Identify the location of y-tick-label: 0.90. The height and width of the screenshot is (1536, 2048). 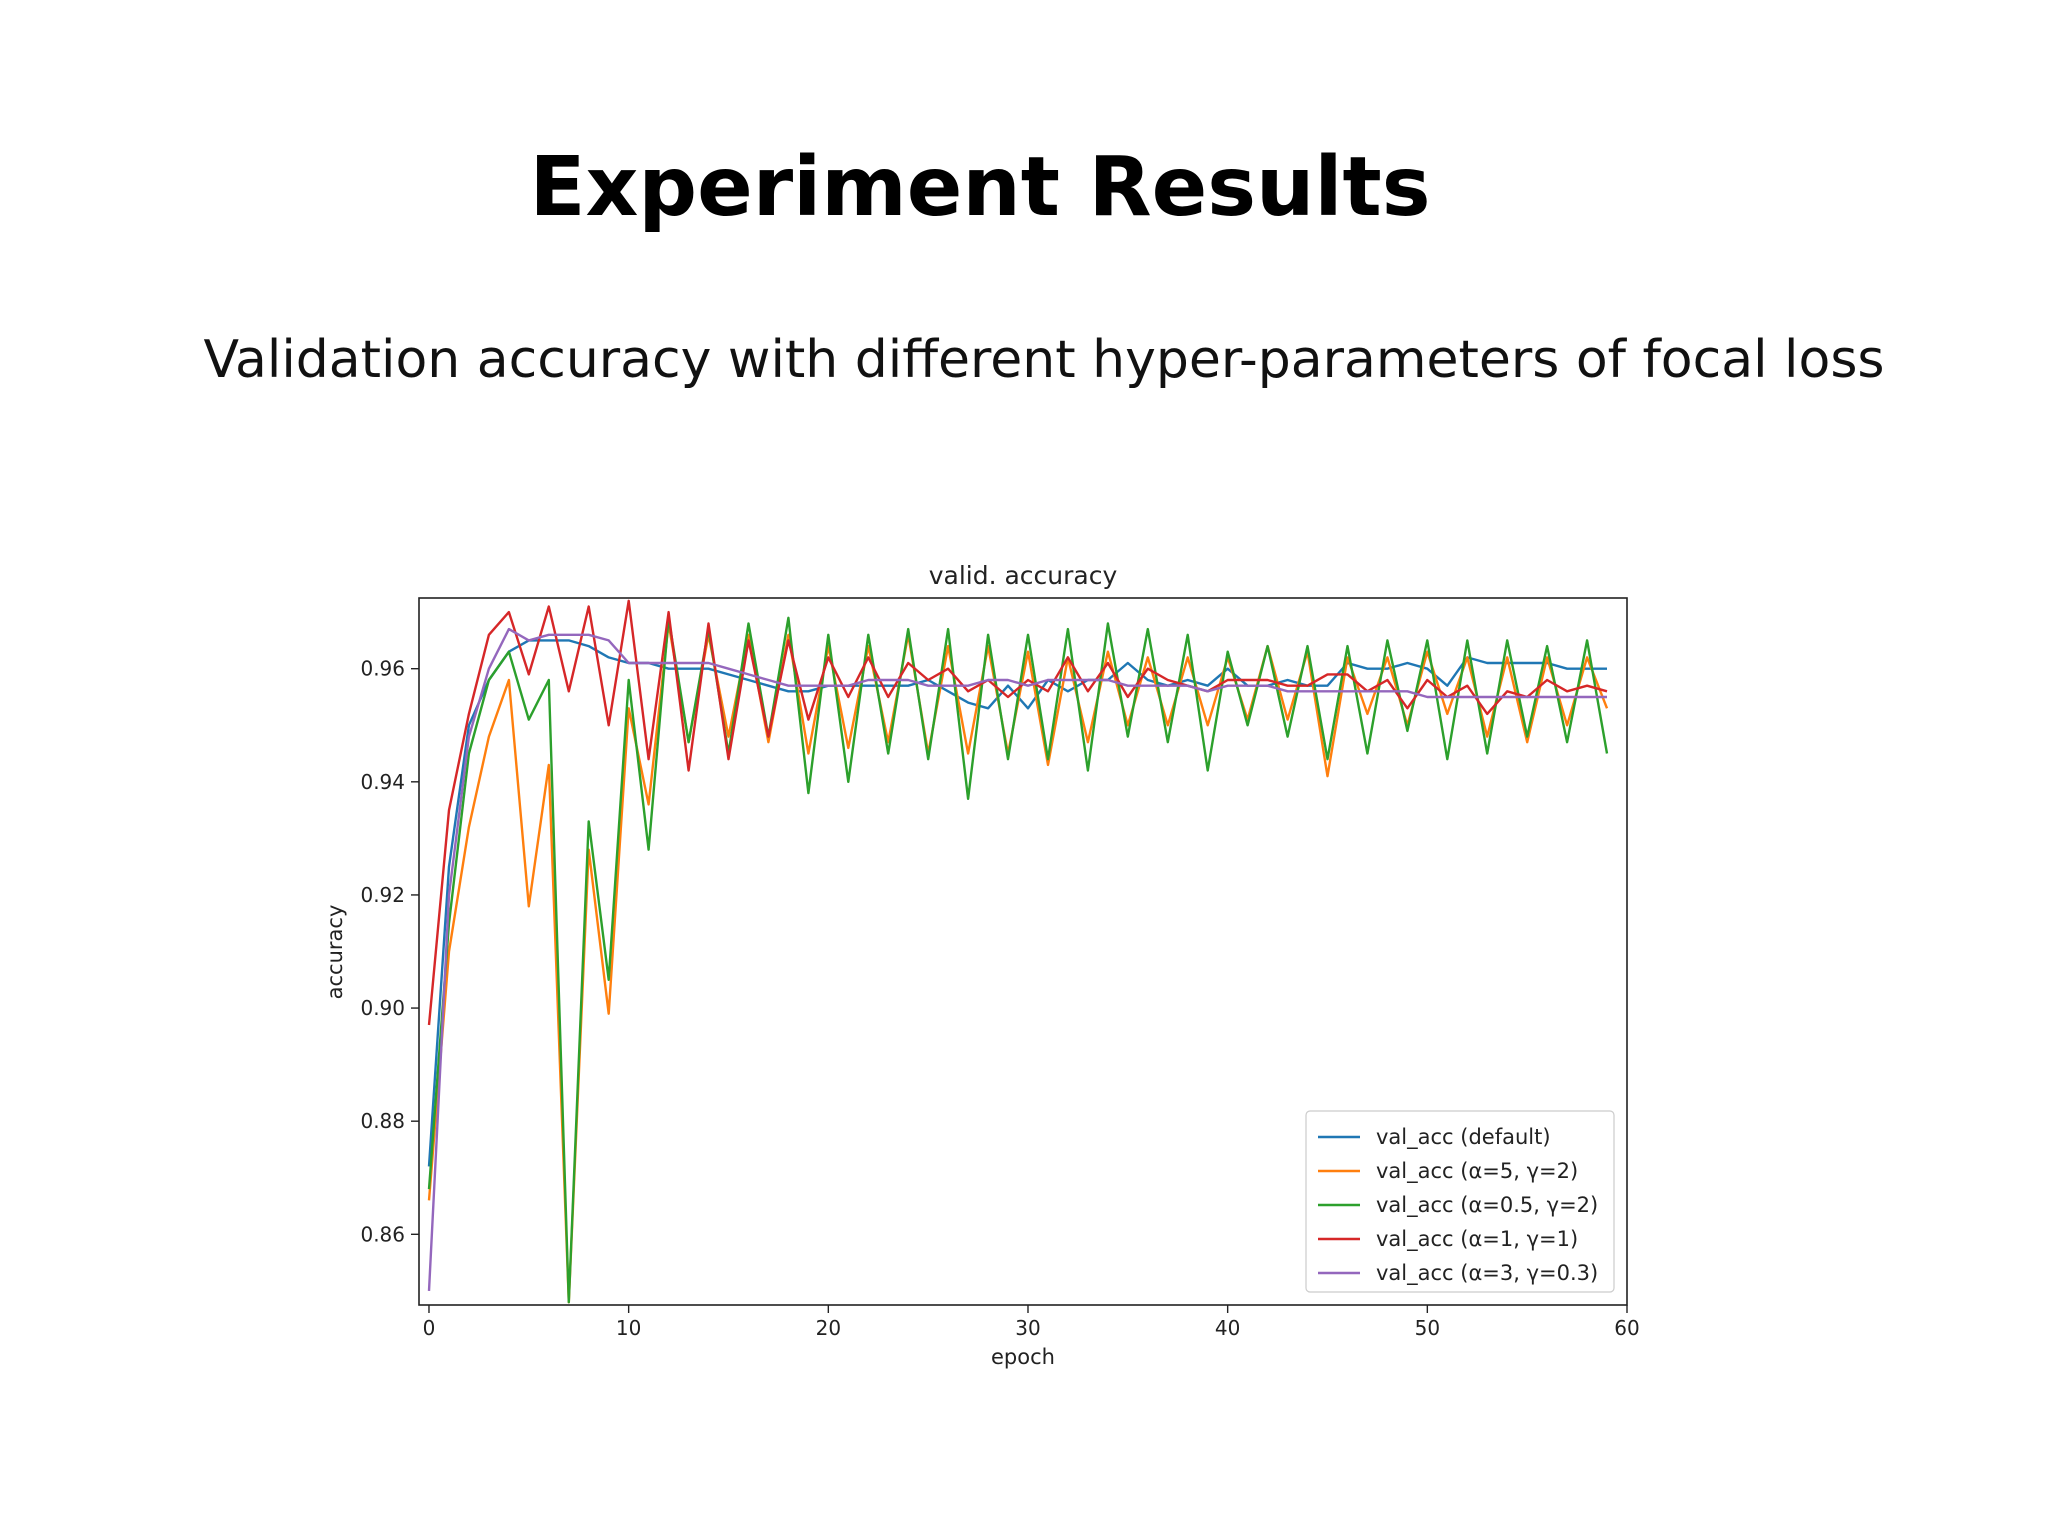
(382, 1008).